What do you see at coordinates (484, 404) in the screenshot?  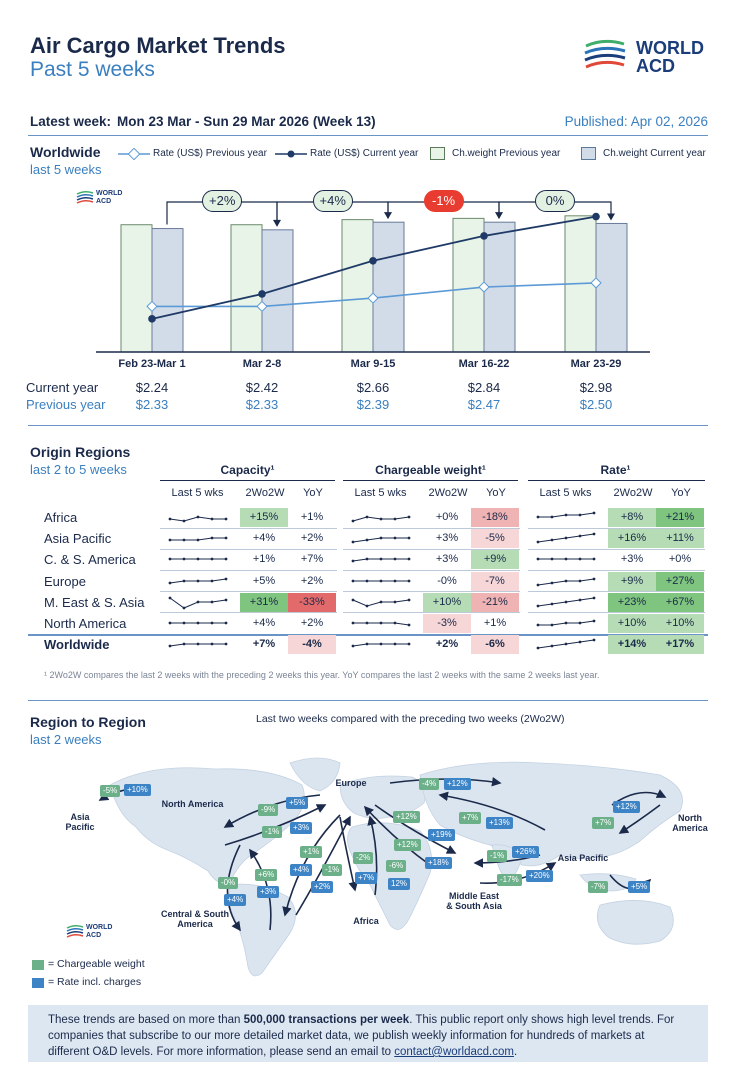 I see `rate-previous-year: $2.47` at bounding box center [484, 404].